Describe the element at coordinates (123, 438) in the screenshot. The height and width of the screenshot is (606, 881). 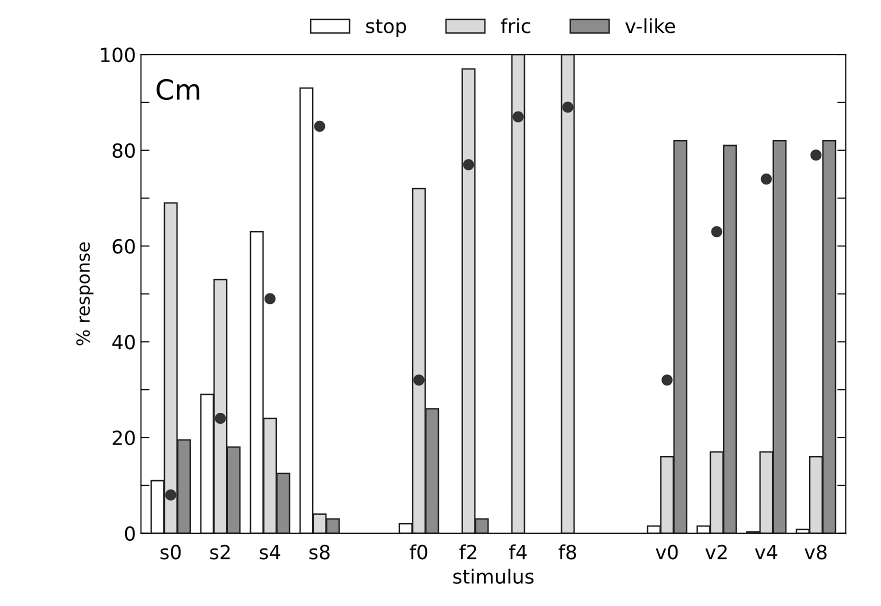
I see `y-tick-label: 20` at that location.